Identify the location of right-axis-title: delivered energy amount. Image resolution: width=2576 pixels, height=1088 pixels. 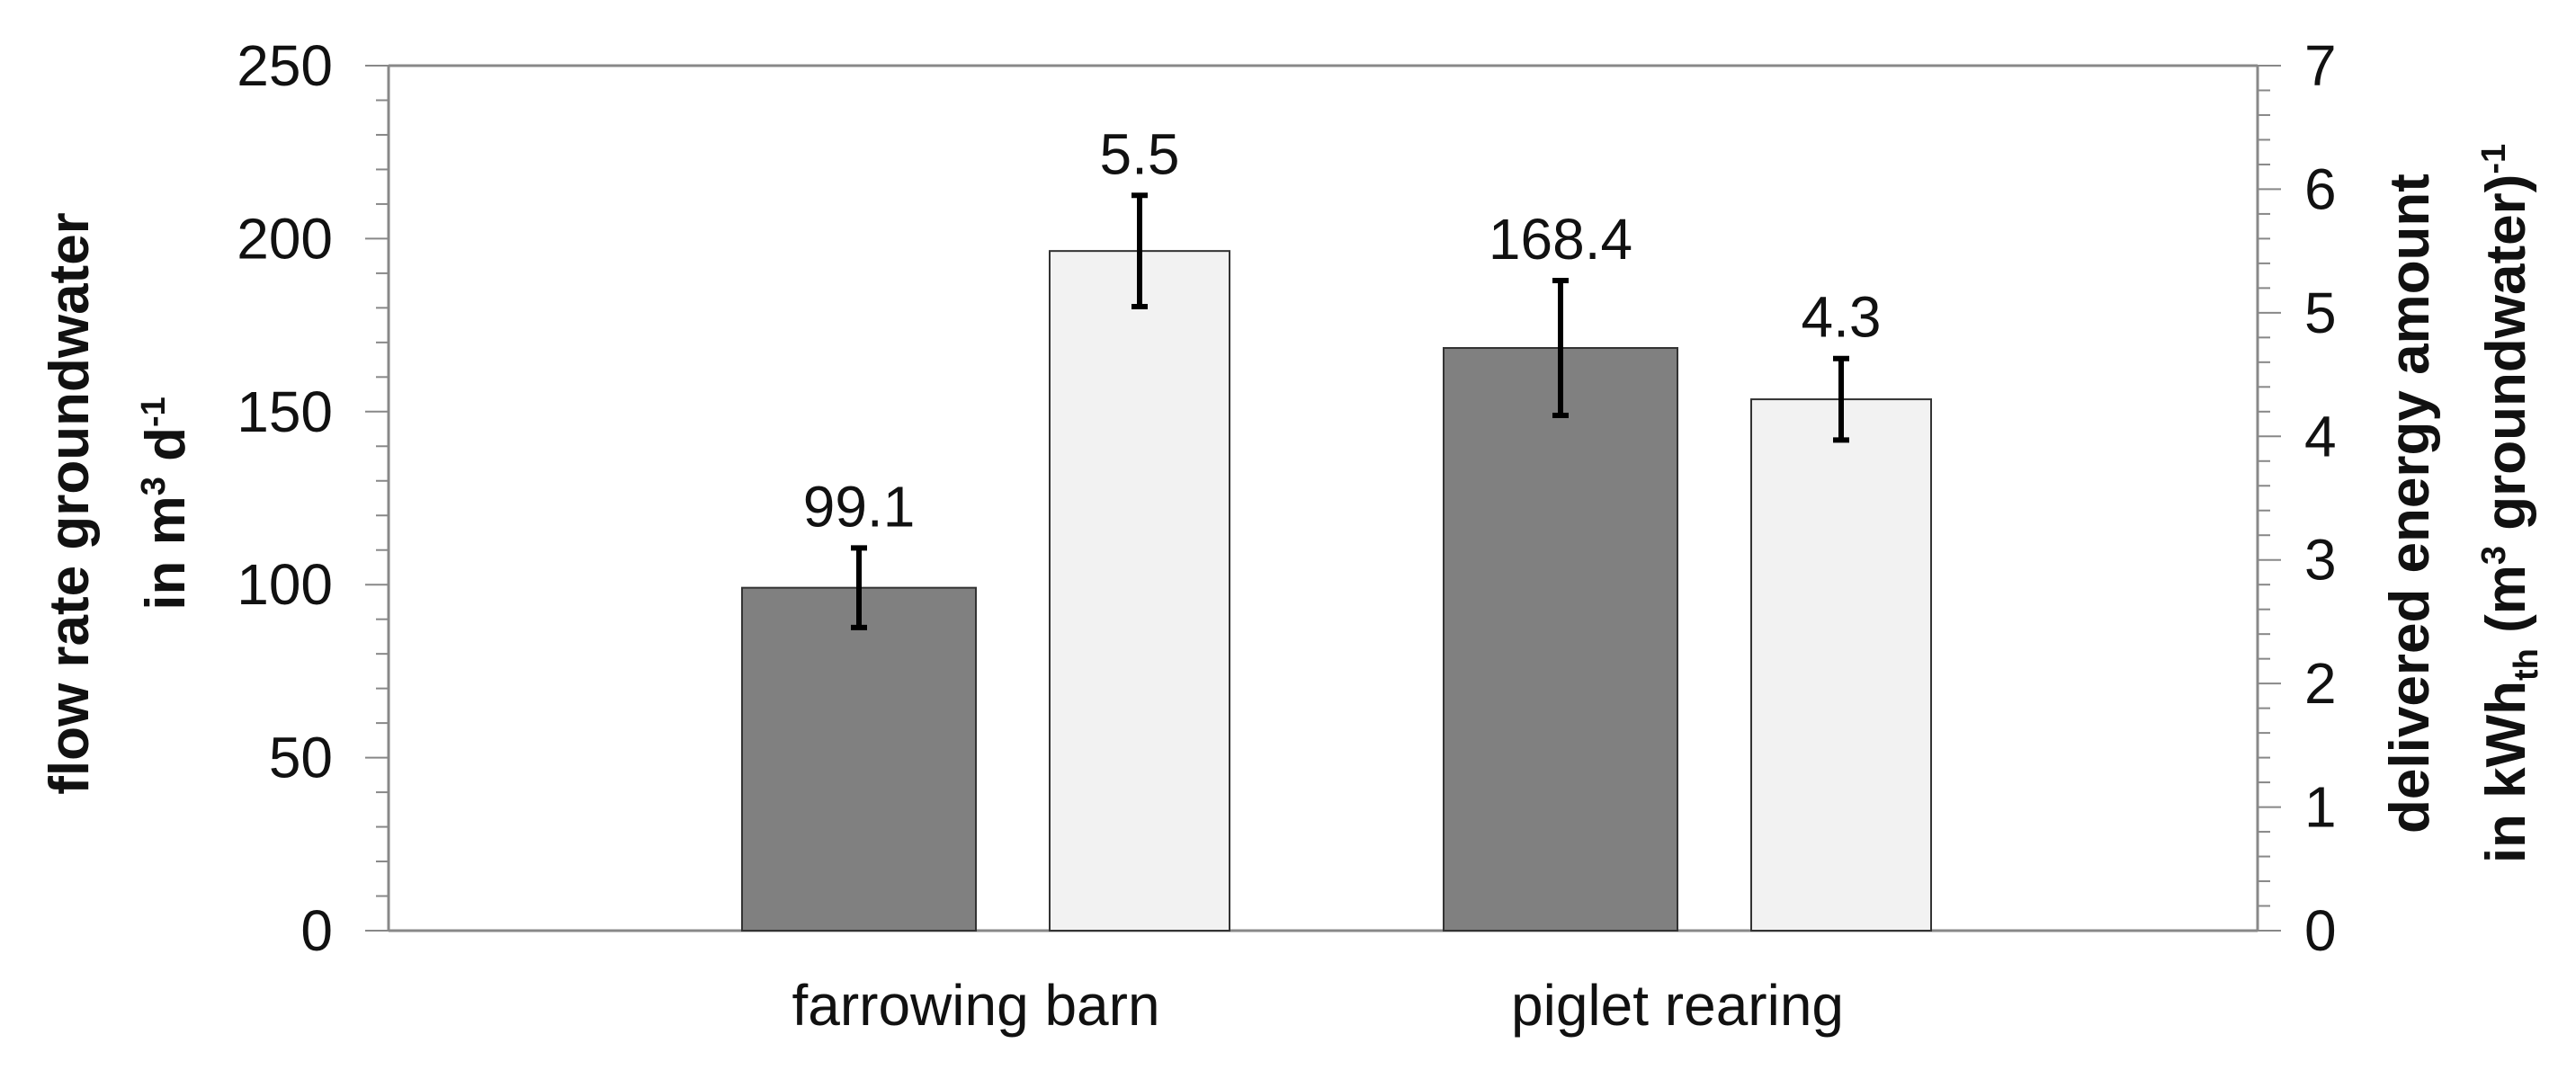
(2410, 504).